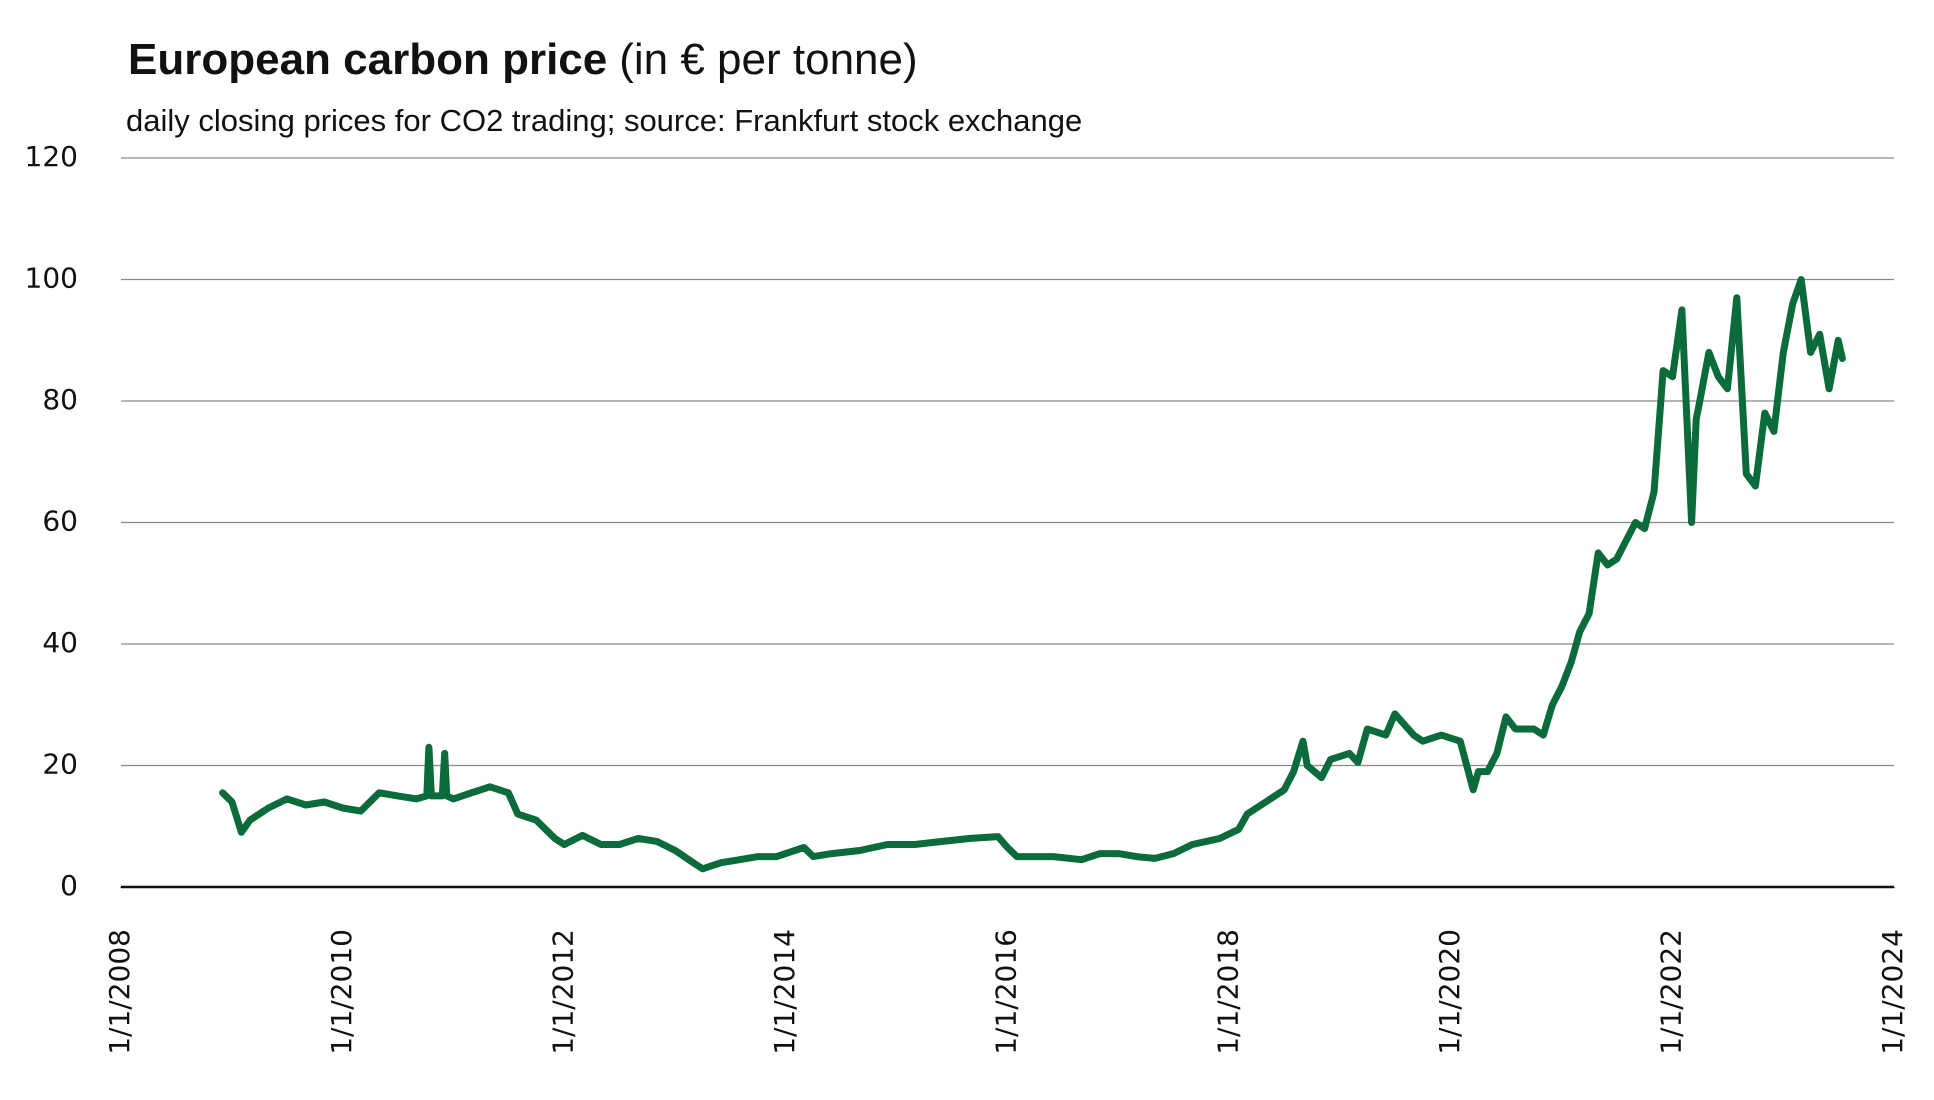 This screenshot has width=1934, height=1100. What do you see at coordinates (51, 278) in the screenshot?
I see `y-tick-label: 100` at bounding box center [51, 278].